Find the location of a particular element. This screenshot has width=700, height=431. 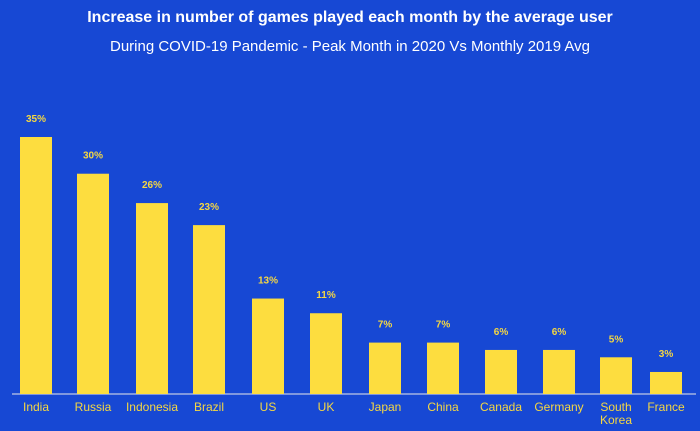

category-label: Brazil is located at coordinates (209, 407).